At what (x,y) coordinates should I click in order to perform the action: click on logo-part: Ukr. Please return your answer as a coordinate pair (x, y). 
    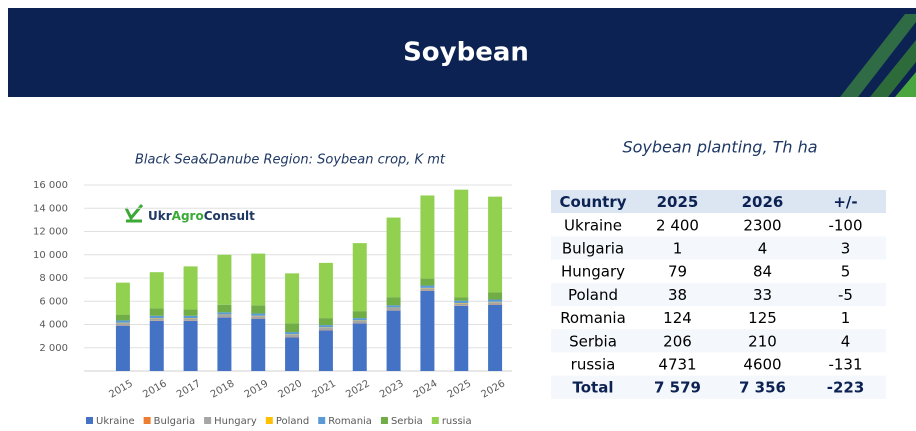
    Looking at the image, I should click on (160, 216).